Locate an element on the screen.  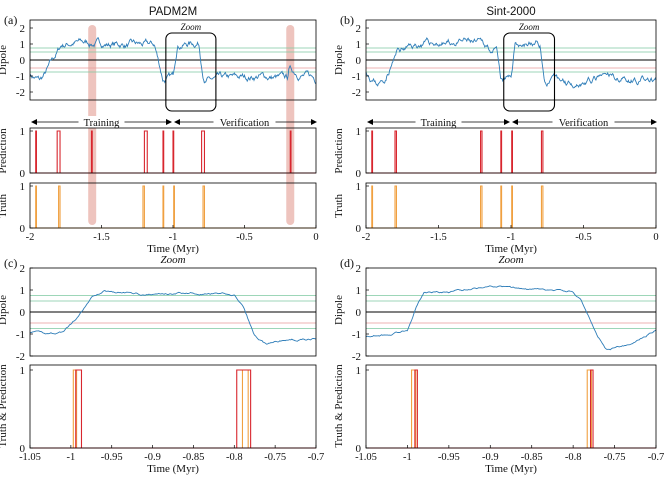
g-d-dipole-ytick-label: 1 is located at coordinates (359, 291).